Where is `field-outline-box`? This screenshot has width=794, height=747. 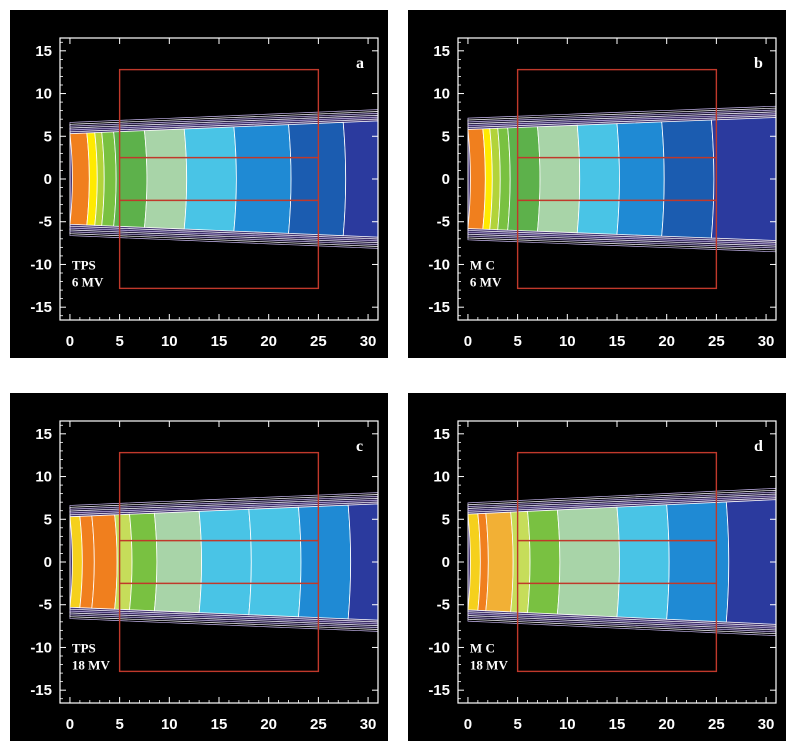 field-outline-box is located at coordinates (219, 562).